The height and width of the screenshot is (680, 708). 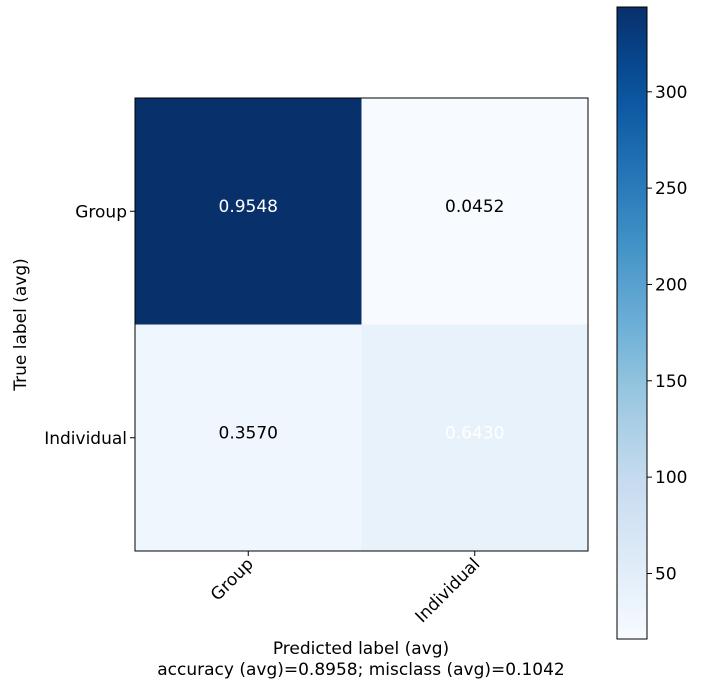 I want to click on colorbar-tick-label: 50, so click(x=666, y=574).